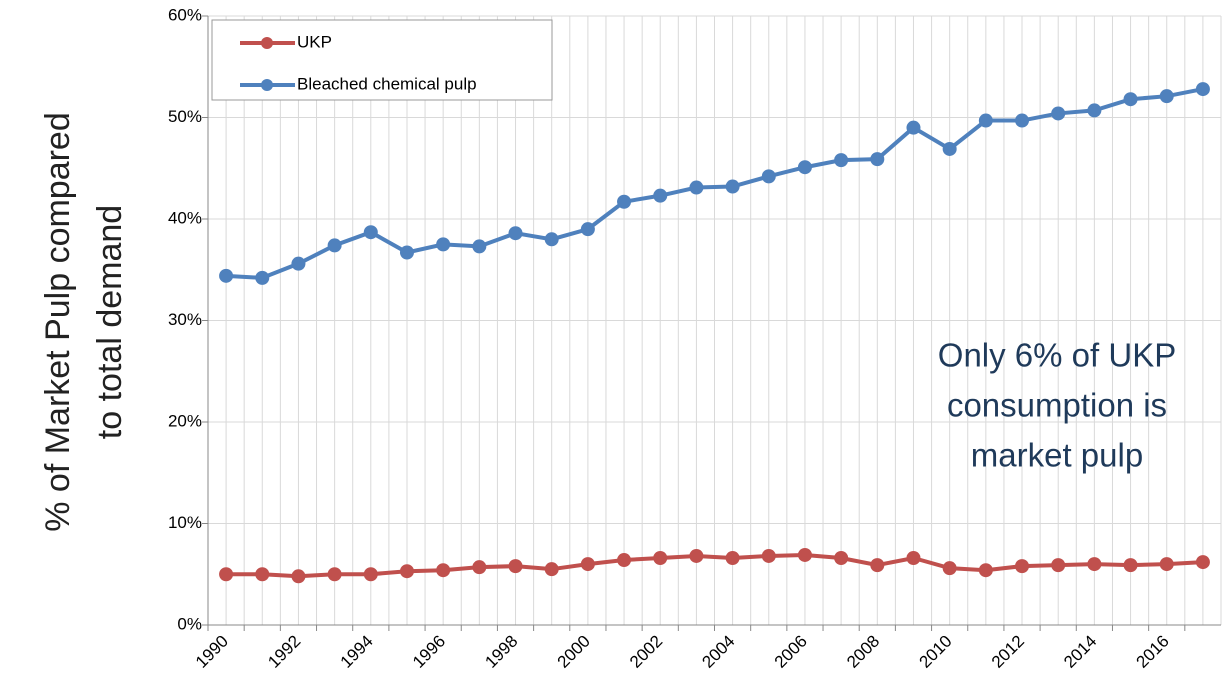  Describe the element at coordinates (314, 41) in the screenshot. I see `legend-label: UKP` at that location.